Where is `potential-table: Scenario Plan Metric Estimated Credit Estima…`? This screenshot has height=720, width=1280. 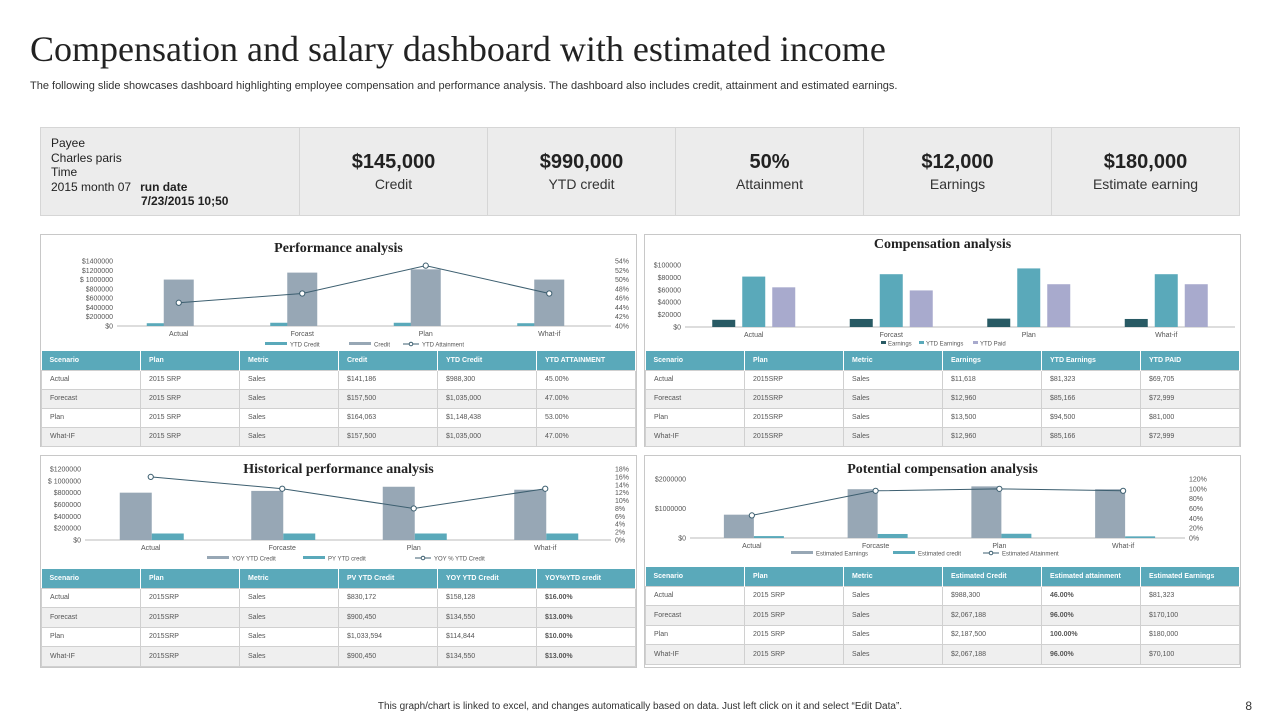
potential-table: Scenario Plan Metric Estimated Credit Estima… is located at coordinates (942, 616).